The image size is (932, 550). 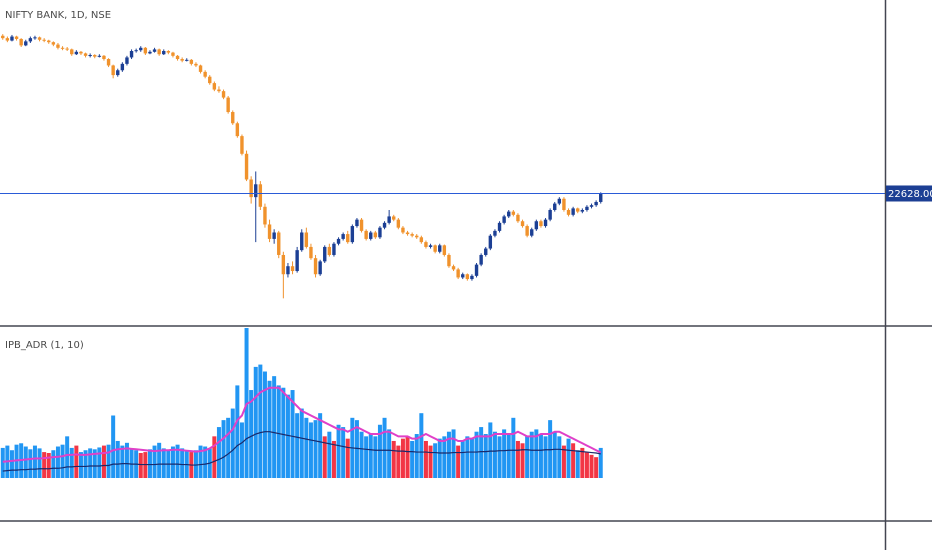 I want to click on indicator-title: IPB_ADR (1, 10), so click(x=44, y=345).